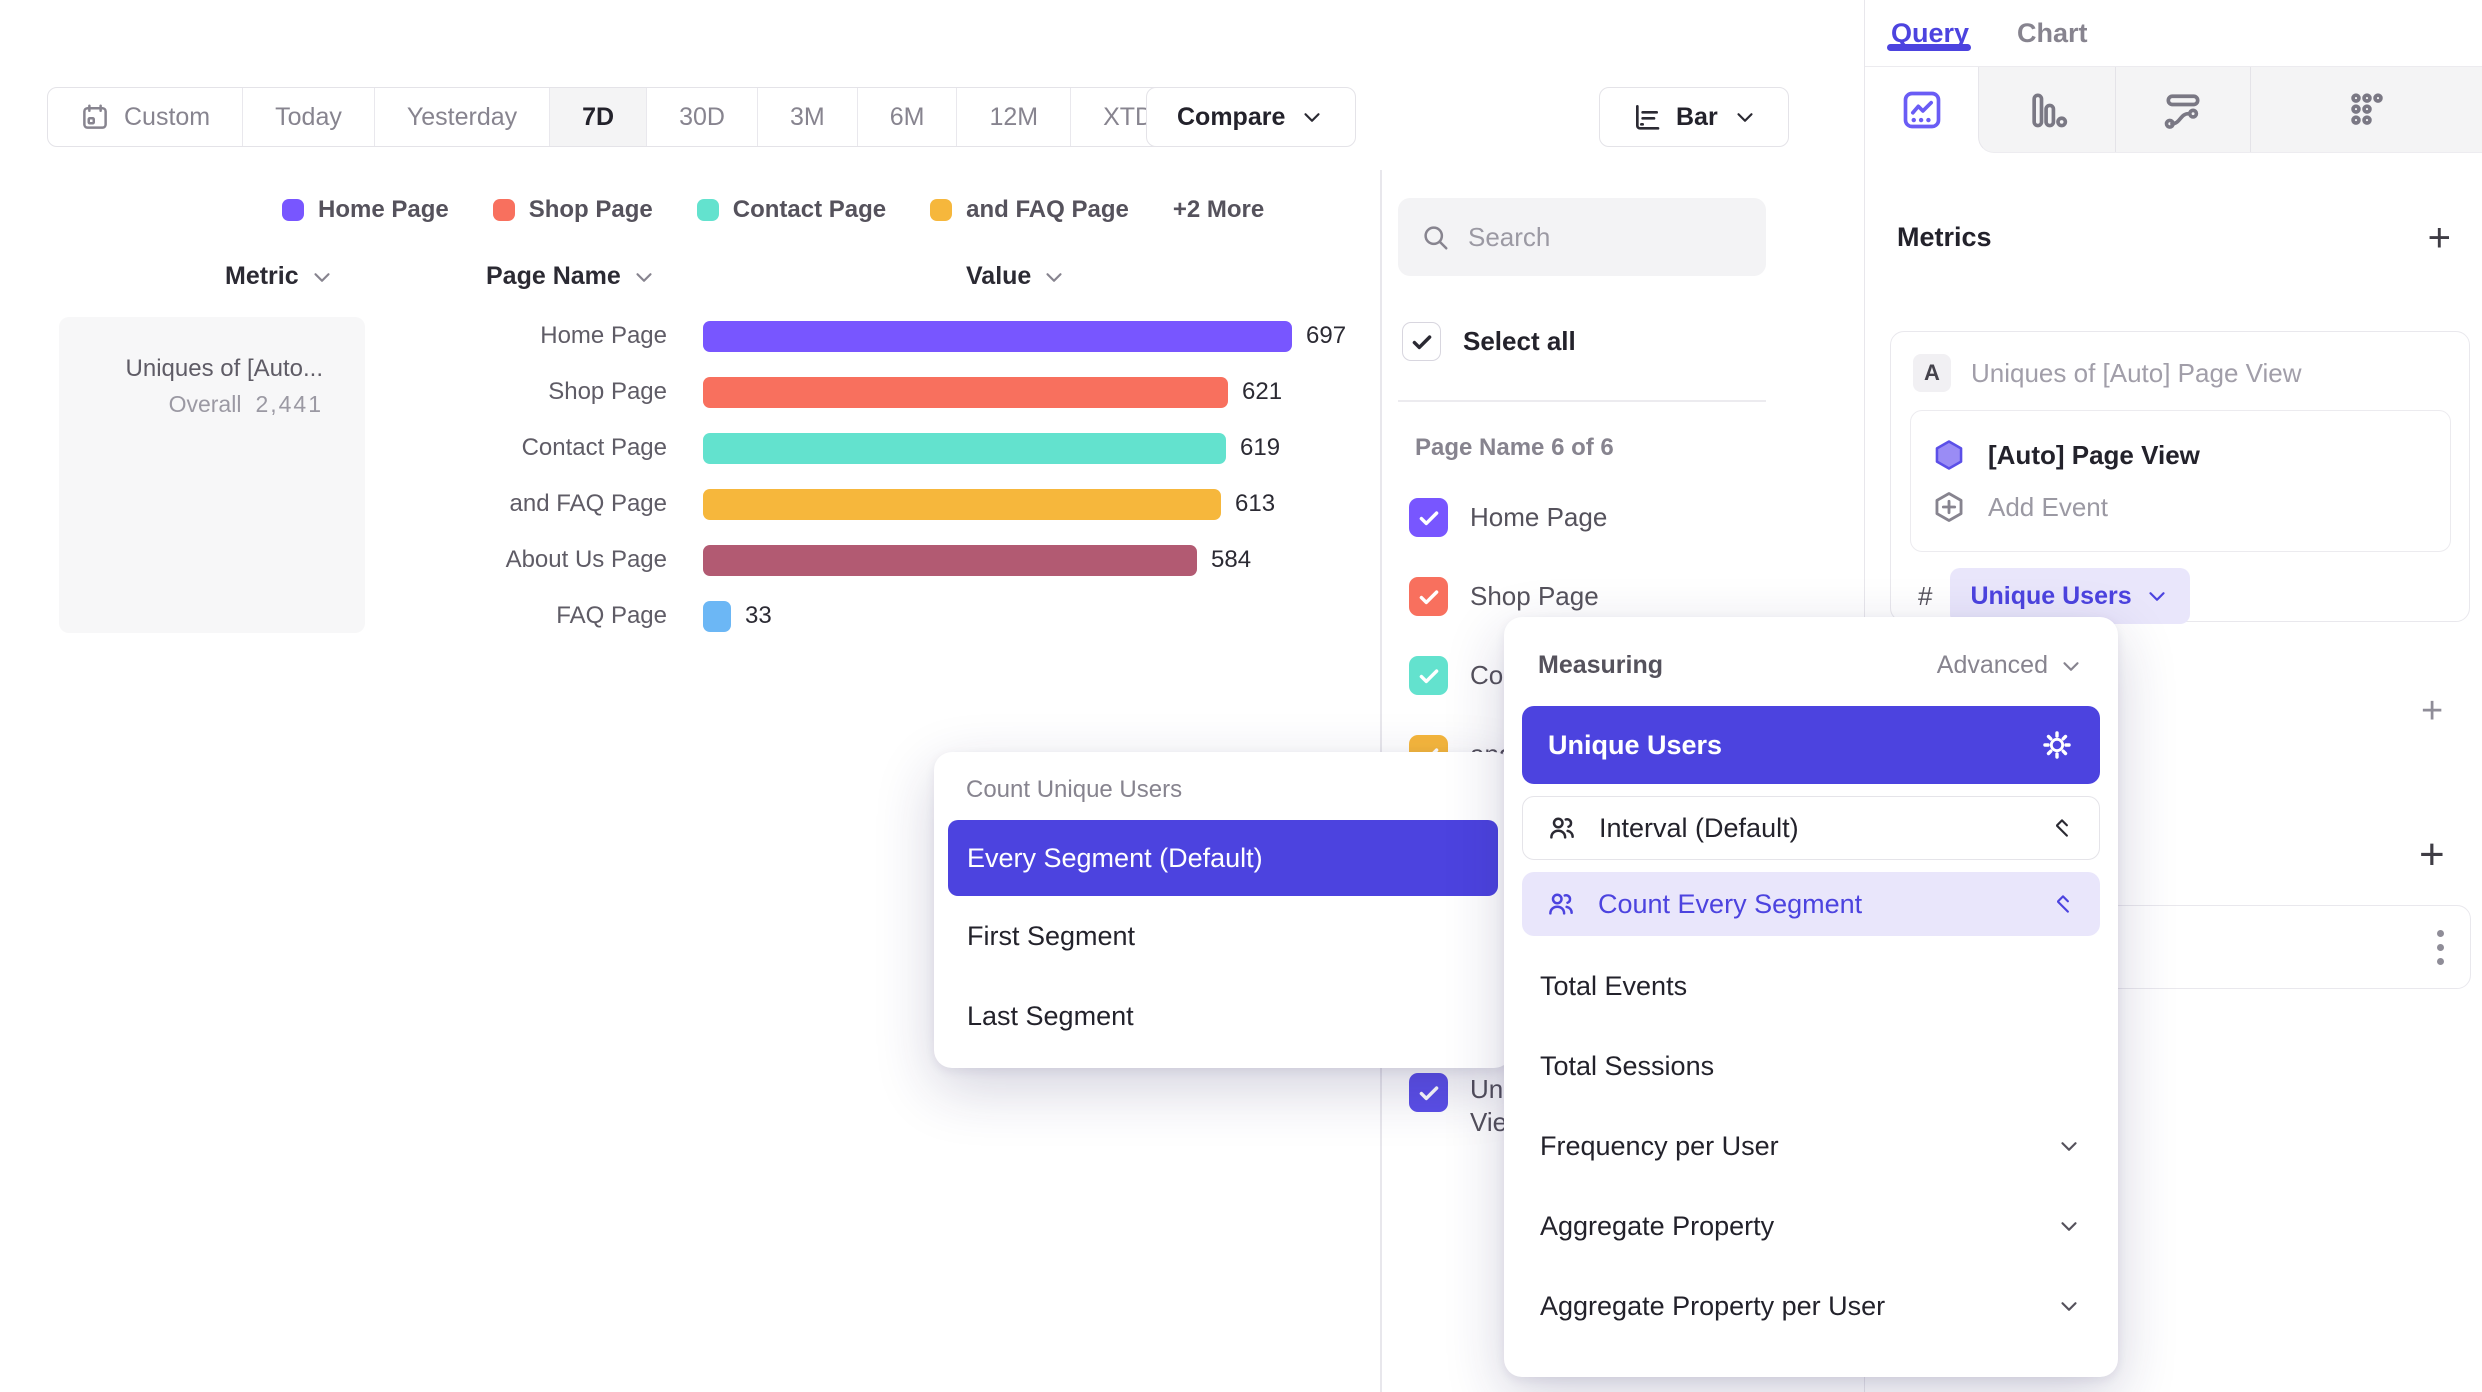 The width and height of the screenshot is (2482, 1392). Describe the element at coordinates (702, 117) in the screenshot. I see `date-range-30d: 30D` at that location.